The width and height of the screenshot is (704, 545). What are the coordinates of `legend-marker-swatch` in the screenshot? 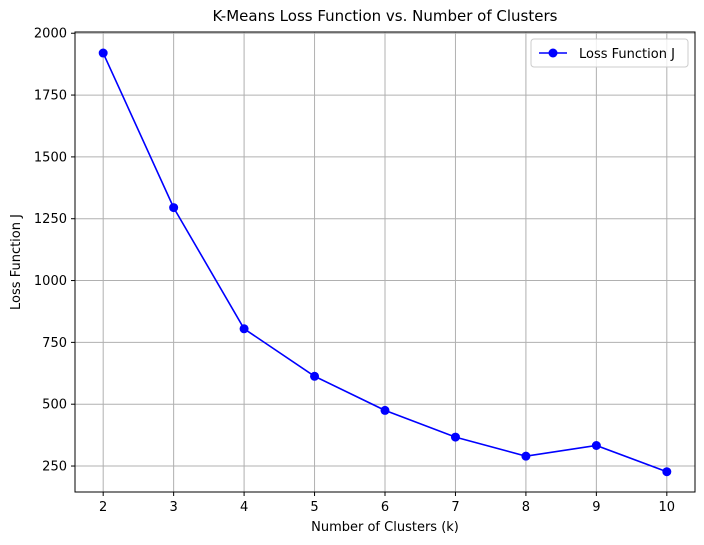 It's located at (553, 53).